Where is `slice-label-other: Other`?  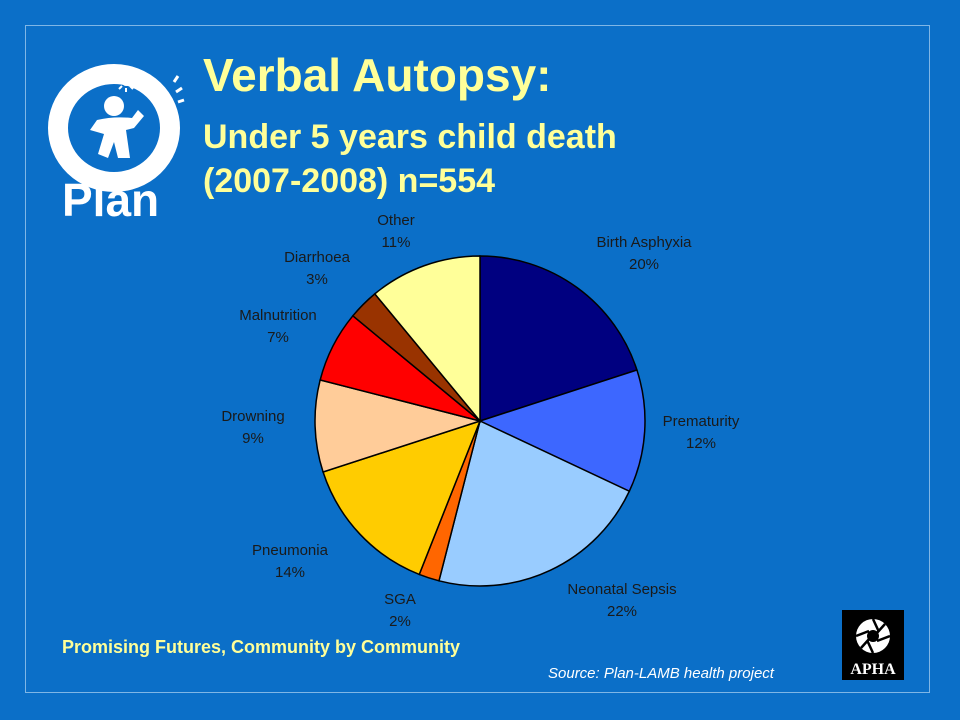 slice-label-other: Other is located at coordinates (396, 220).